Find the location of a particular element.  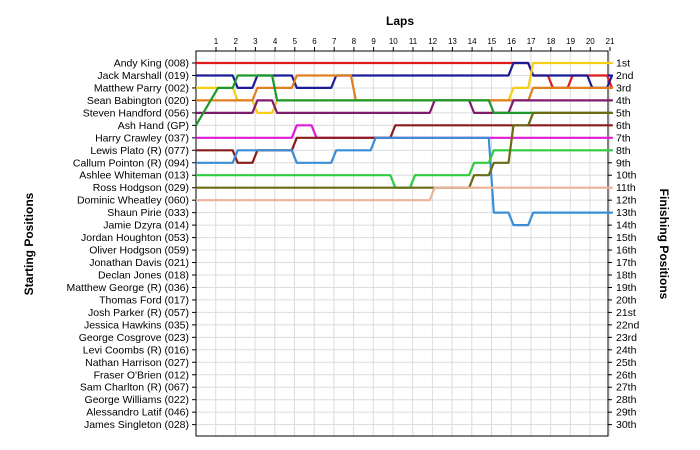

finish-position-label: 20th is located at coordinates (626, 300).